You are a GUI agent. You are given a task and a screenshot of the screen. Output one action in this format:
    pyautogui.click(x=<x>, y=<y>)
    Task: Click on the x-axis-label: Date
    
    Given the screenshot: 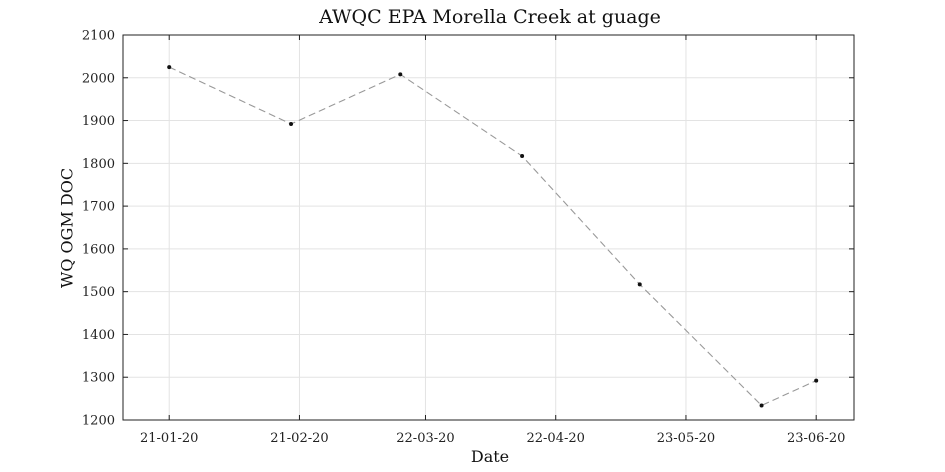 What is the action you would take?
    pyautogui.click(x=490, y=456)
    